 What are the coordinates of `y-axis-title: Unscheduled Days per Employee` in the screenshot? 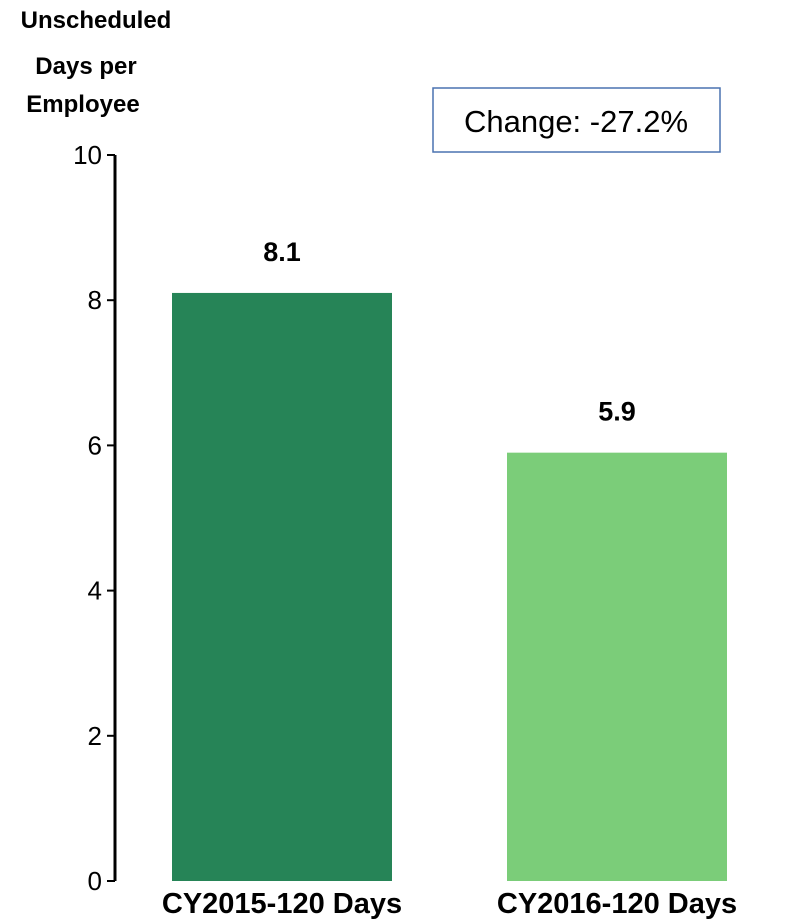 It's located at (96, 62).